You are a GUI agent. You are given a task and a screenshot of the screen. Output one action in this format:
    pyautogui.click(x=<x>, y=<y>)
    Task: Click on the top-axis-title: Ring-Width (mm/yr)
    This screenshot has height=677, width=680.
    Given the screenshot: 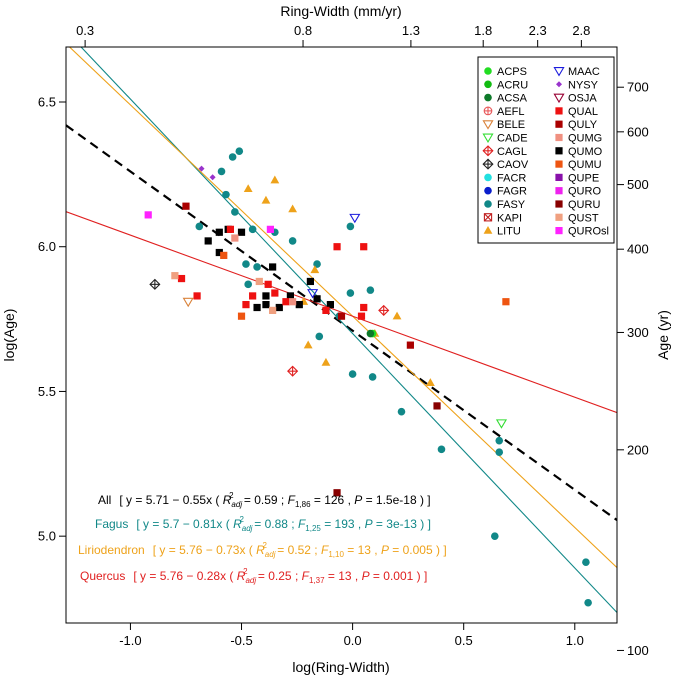 What is the action you would take?
    pyautogui.click(x=340, y=11)
    